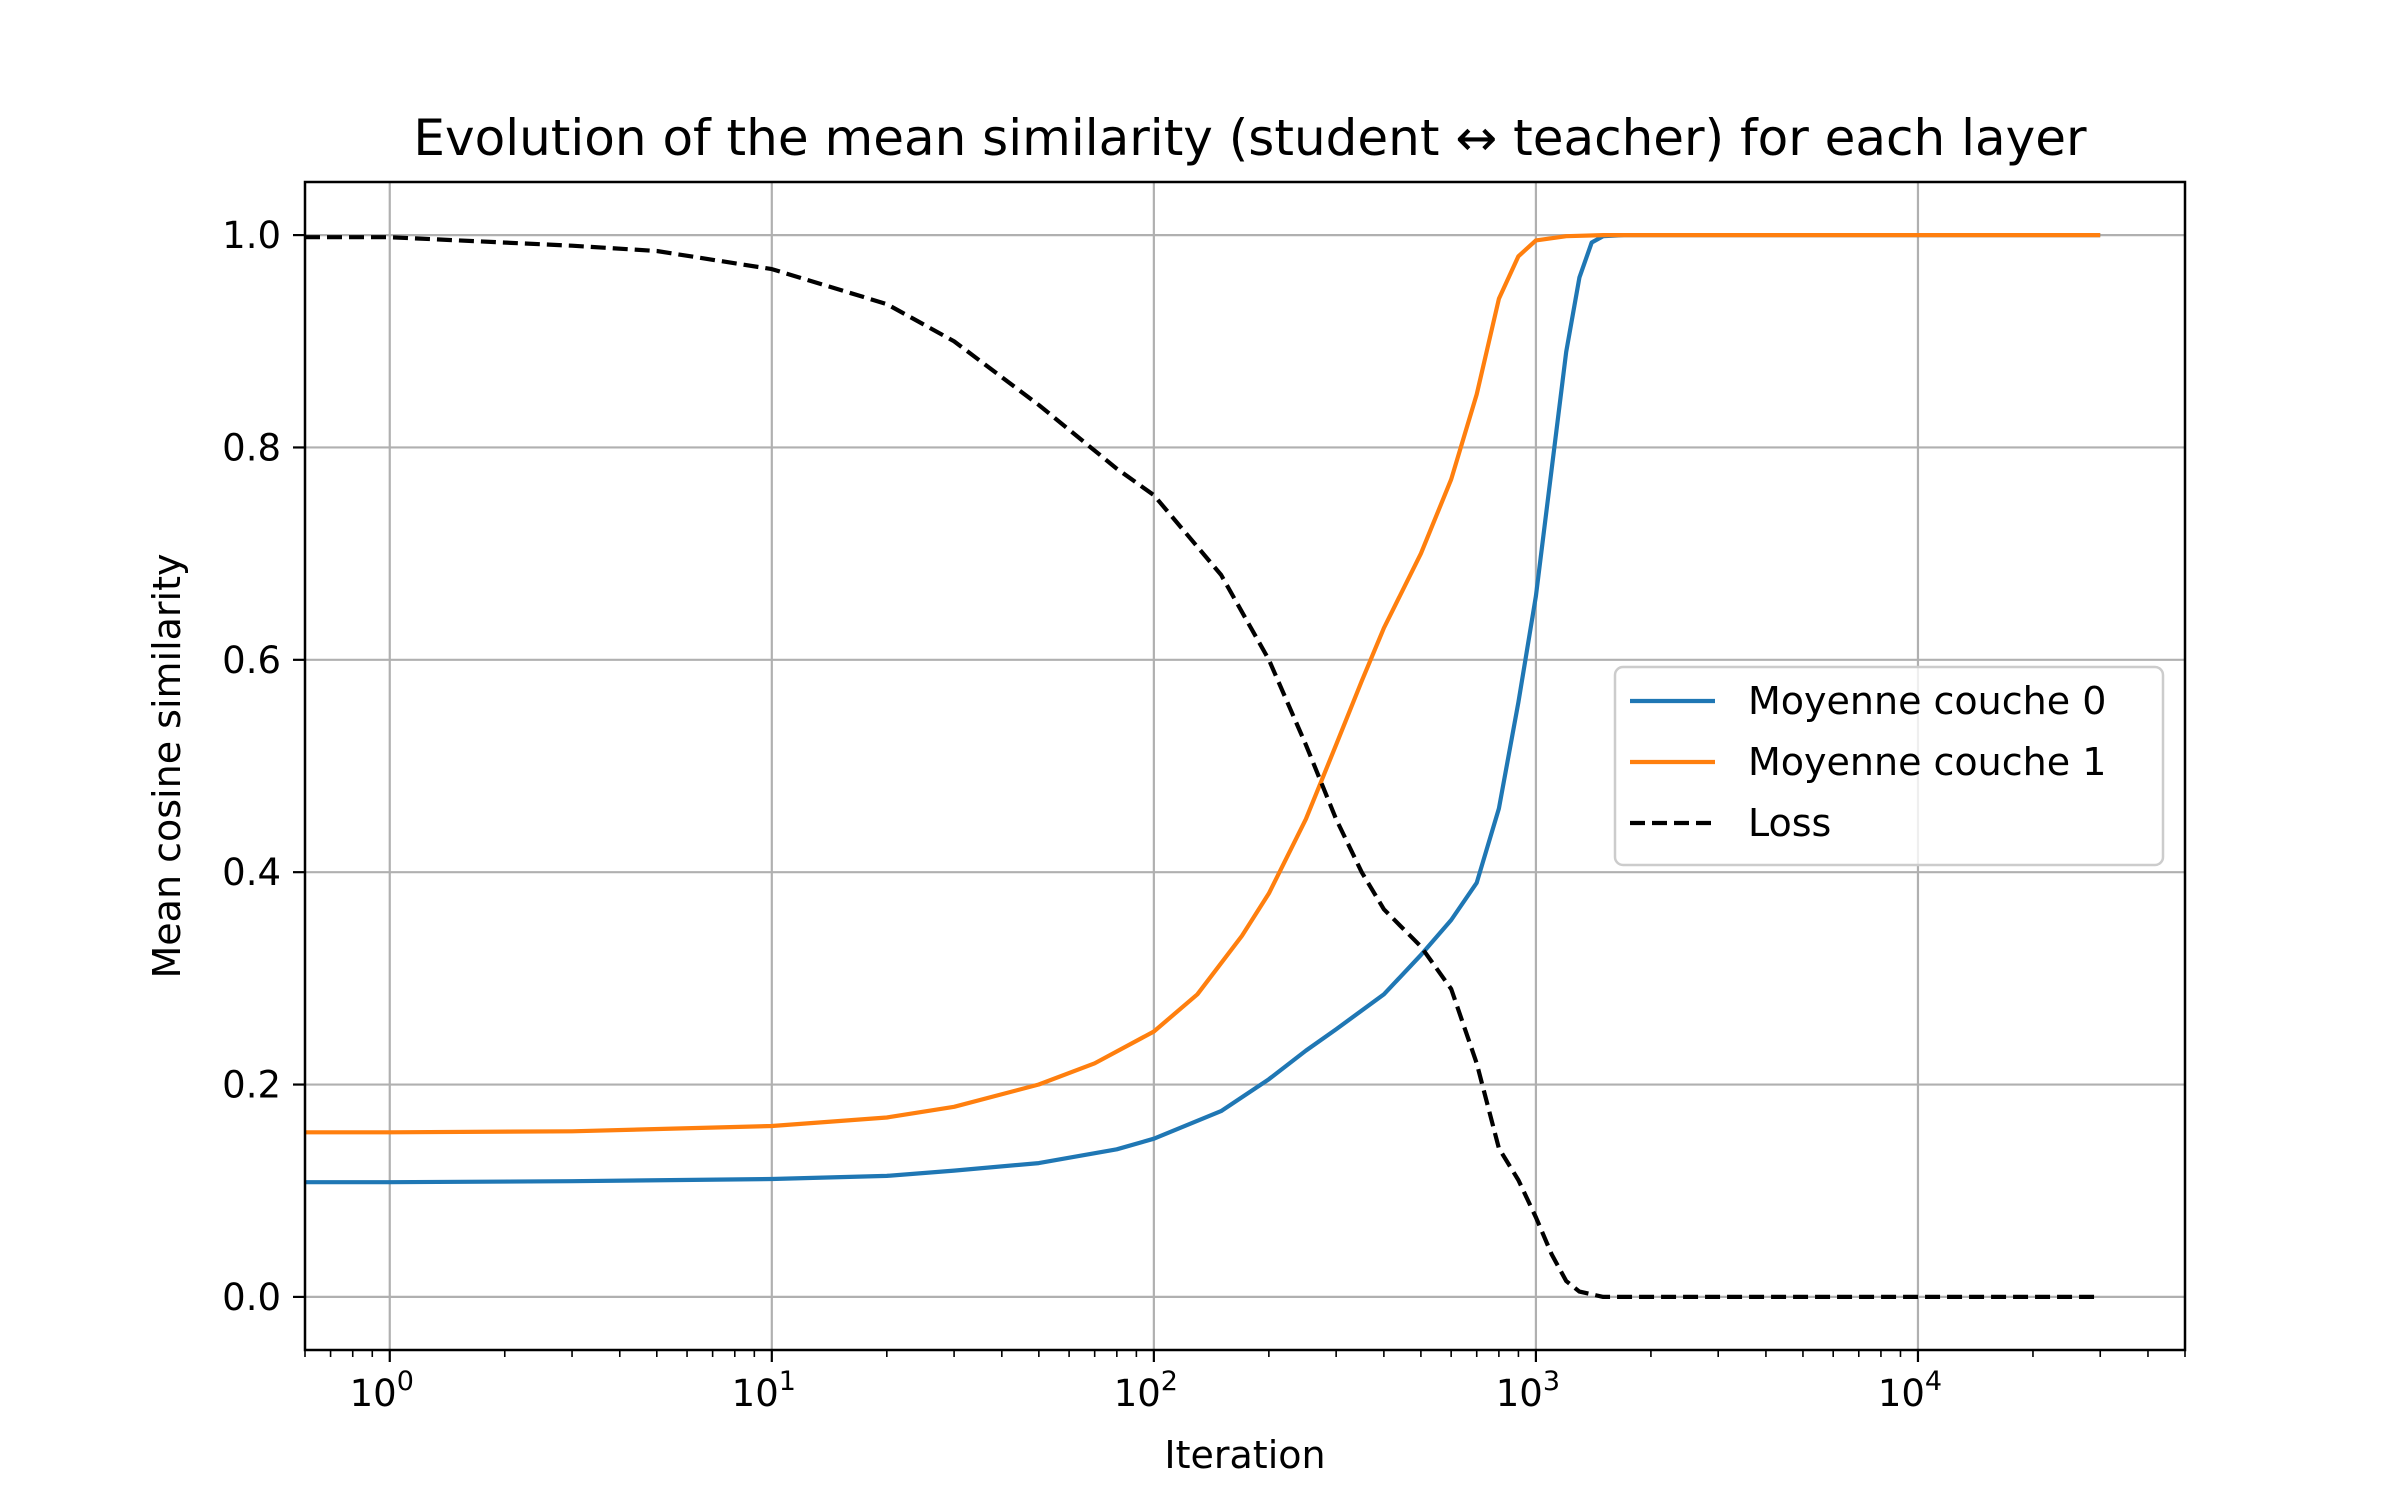 The height and width of the screenshot is (1500, 2400). Describe the element at coordinates (251, 447) in the screenshot. I see `y-tick-label: 0.8` at that location.